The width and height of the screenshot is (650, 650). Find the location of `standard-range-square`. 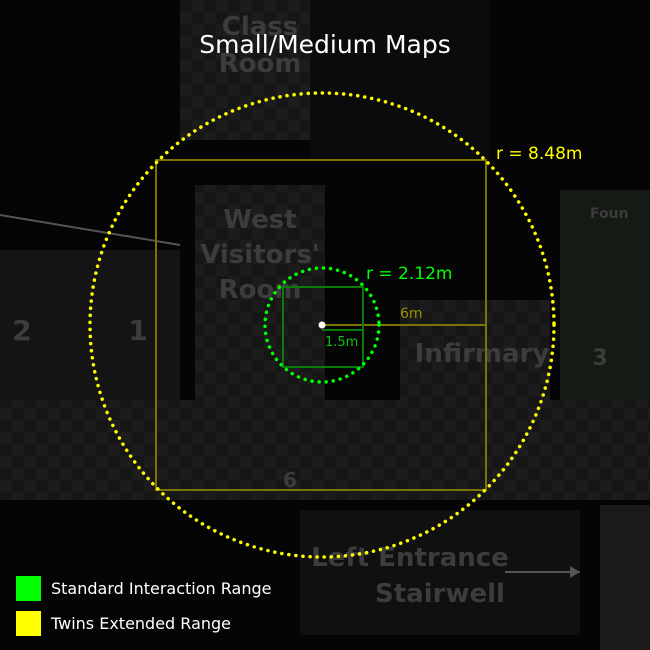

standard-range-square is located at coordinates (323, 327).